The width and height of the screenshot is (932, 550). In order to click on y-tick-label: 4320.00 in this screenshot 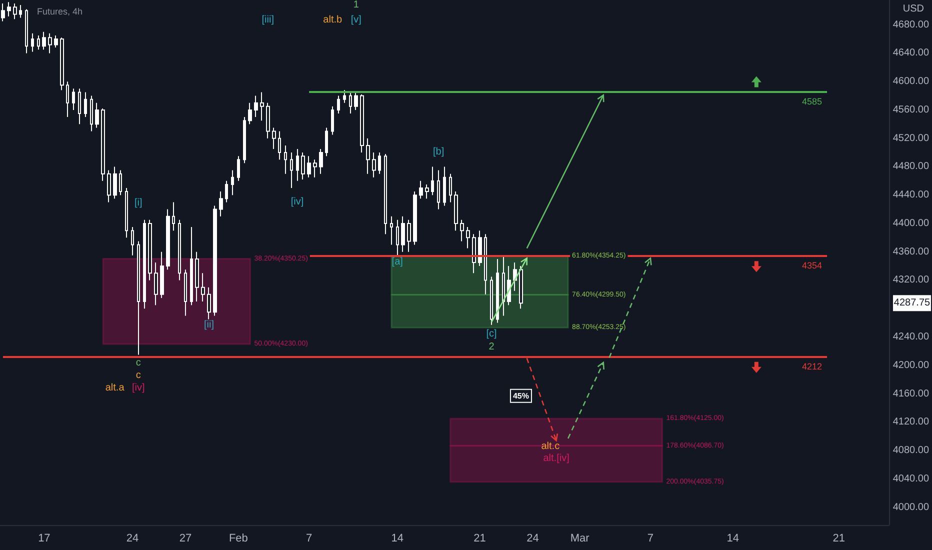, I will do `click(911, 280)`.